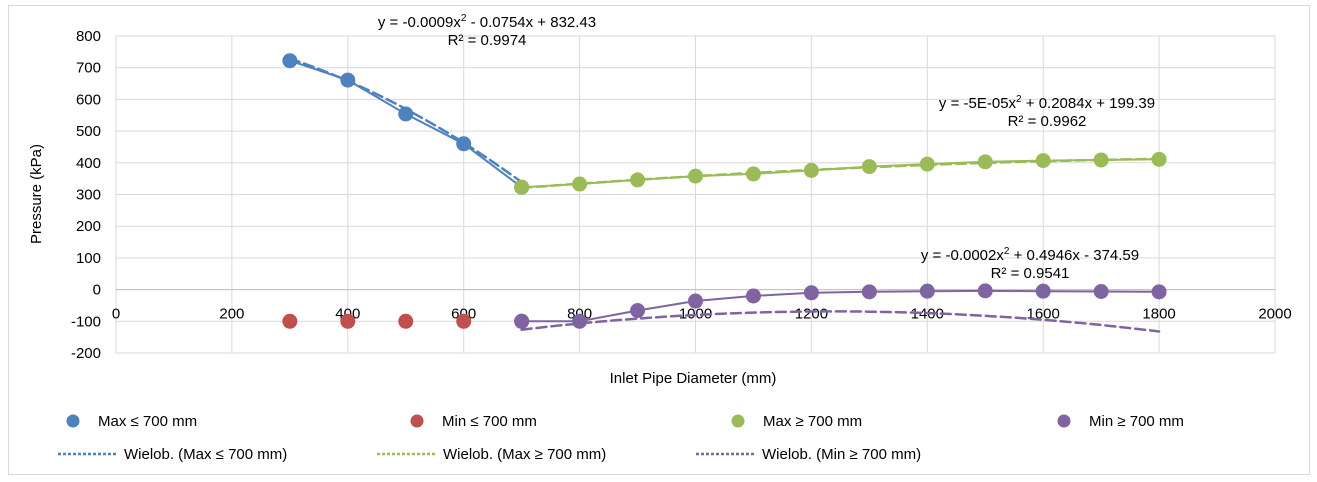  Describe the element at coordinates (1088, 103) in the screenshot. I see `equation-tail: + 0.2084x + 199.39` at that location.